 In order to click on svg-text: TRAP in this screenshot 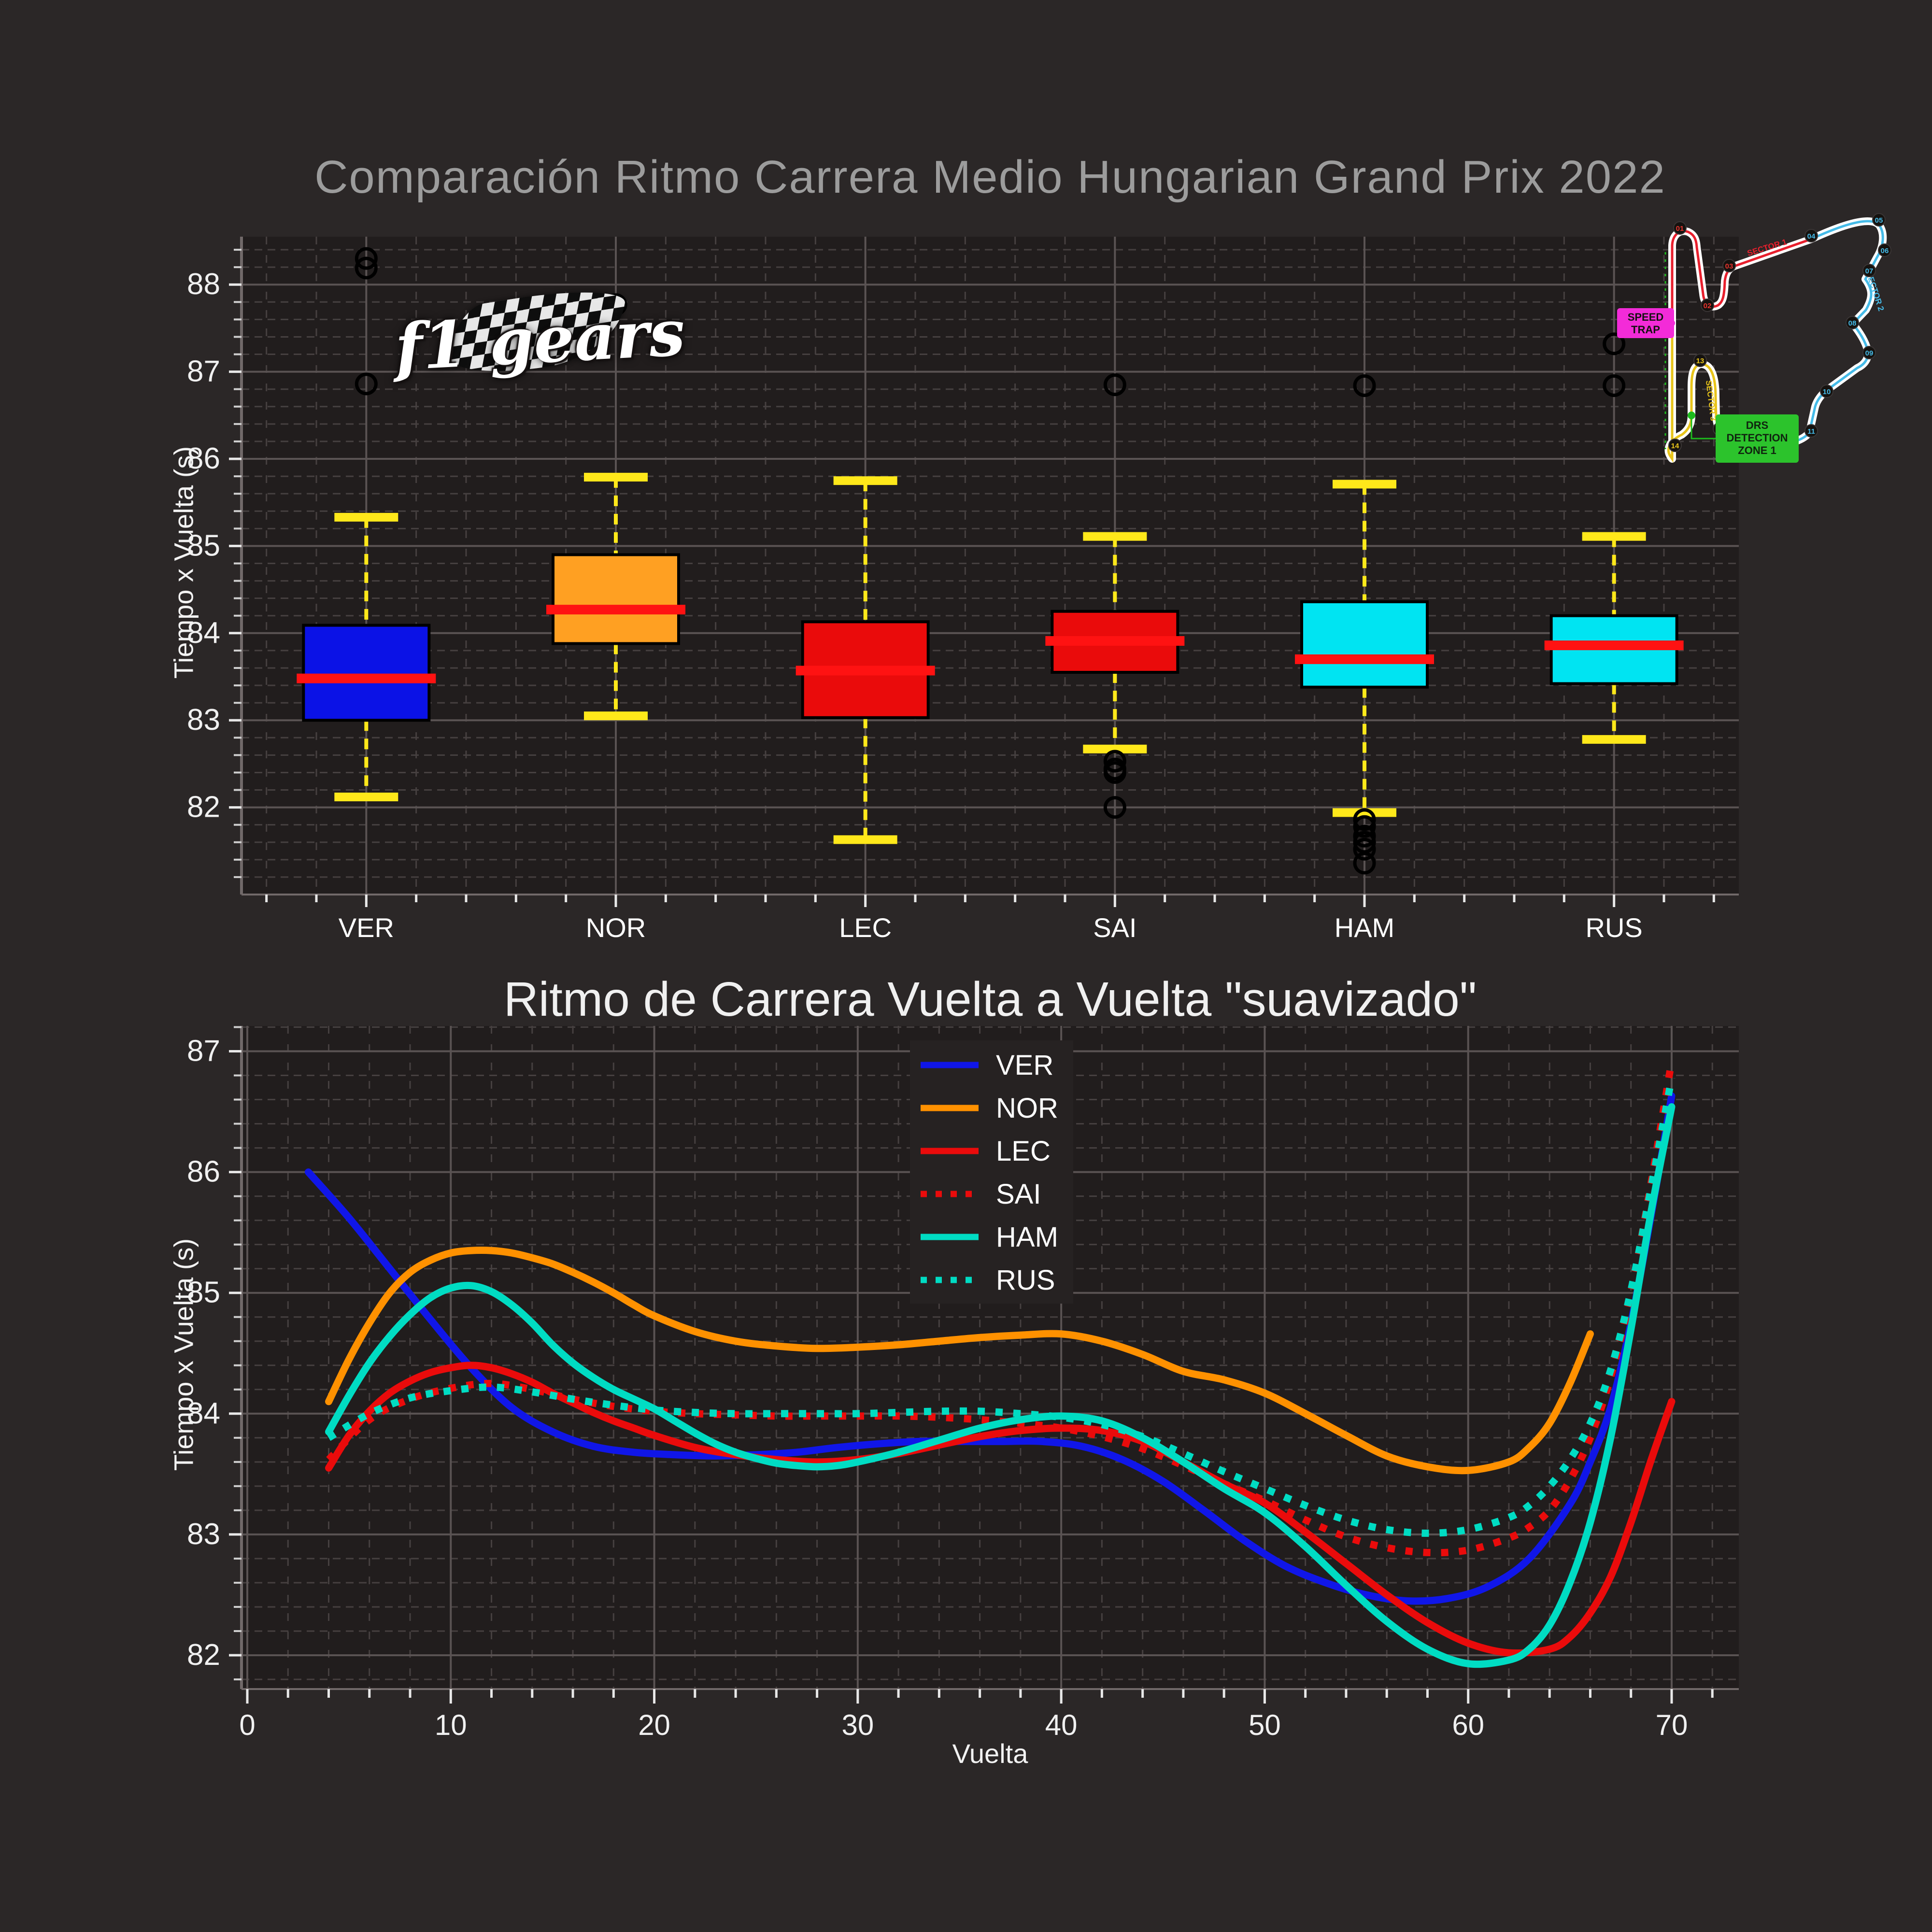, I will do `click(1645, 330)`.